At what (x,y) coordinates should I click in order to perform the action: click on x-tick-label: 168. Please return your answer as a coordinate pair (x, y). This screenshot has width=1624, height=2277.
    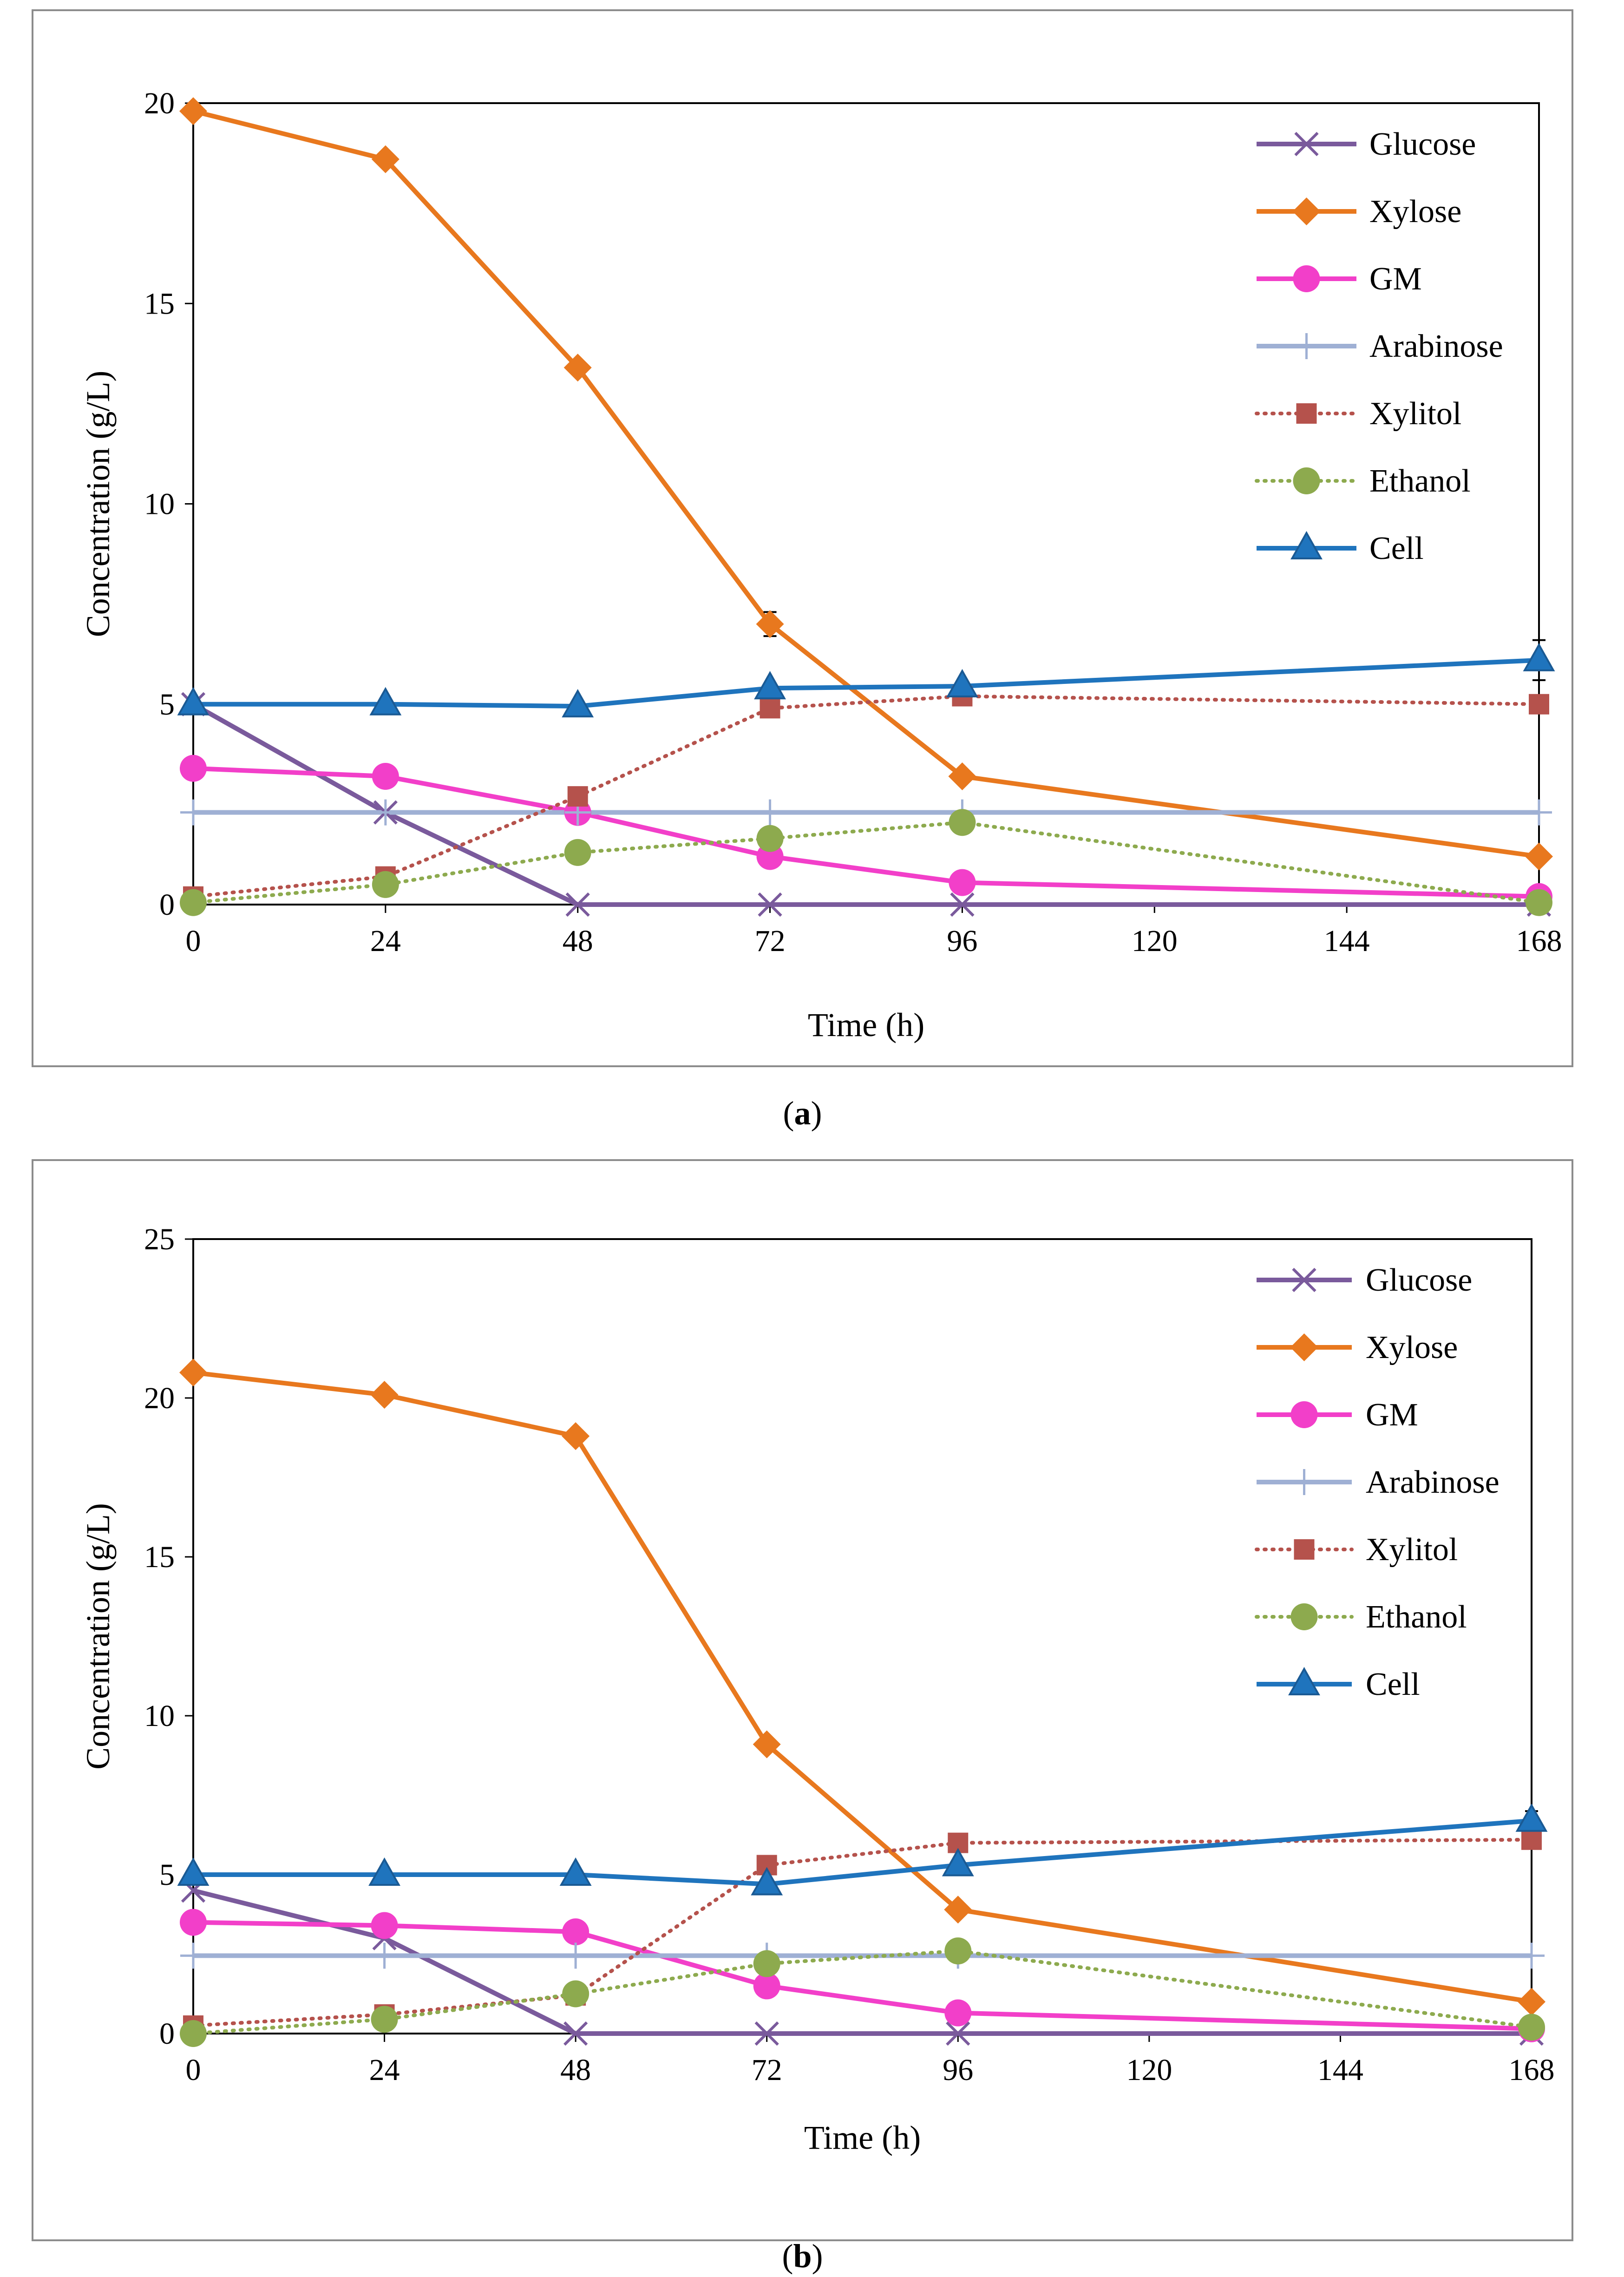
    Looking at the image, I should click on (1539, 941).